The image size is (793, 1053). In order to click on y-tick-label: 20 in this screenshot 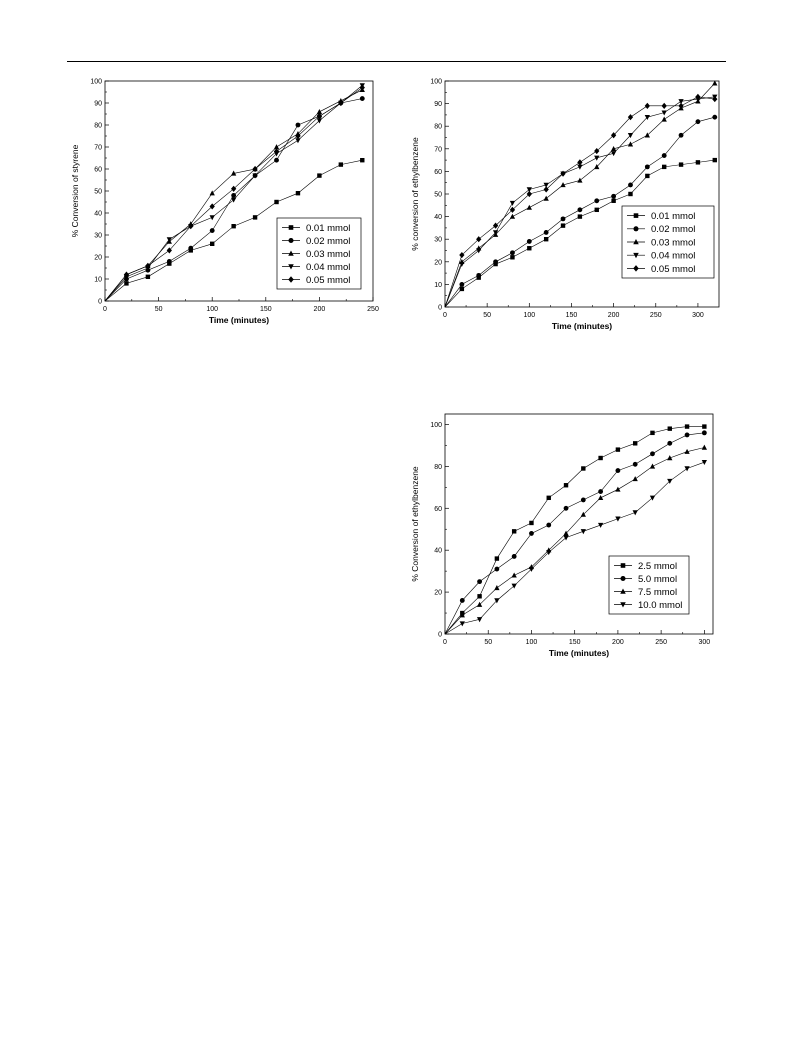, I will do `click(98, 258)`.